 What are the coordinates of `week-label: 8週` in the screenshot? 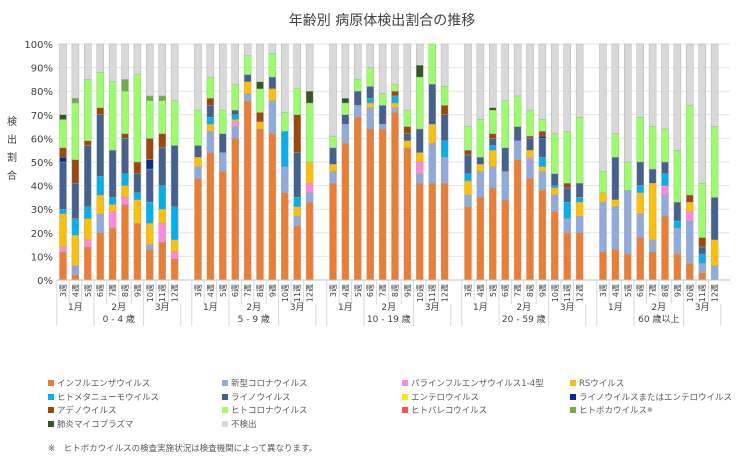 It's located at (530, 290).